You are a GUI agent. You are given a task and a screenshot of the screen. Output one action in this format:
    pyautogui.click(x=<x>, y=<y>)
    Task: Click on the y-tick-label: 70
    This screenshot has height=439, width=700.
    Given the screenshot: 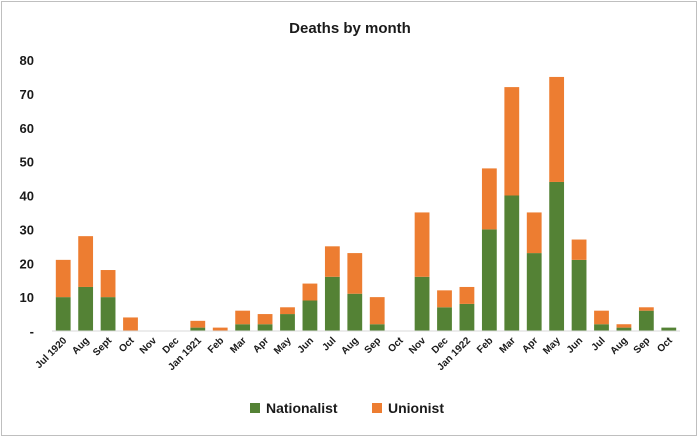 What is the action you would take?
    pyautogui.click(x=27, y=94)
    